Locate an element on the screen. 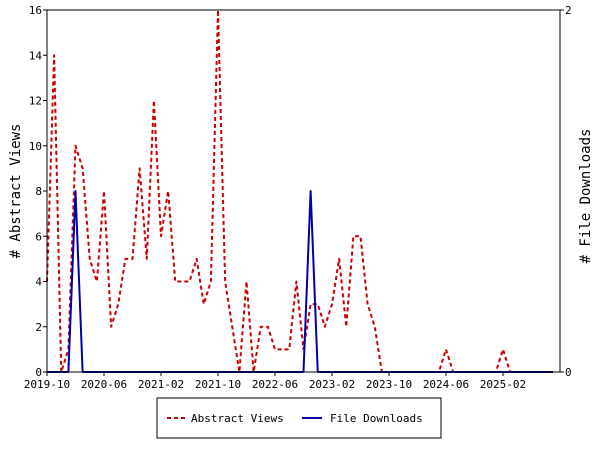  legend-label-abstract-views: Abstract Views is located at coordinates (237, 418).